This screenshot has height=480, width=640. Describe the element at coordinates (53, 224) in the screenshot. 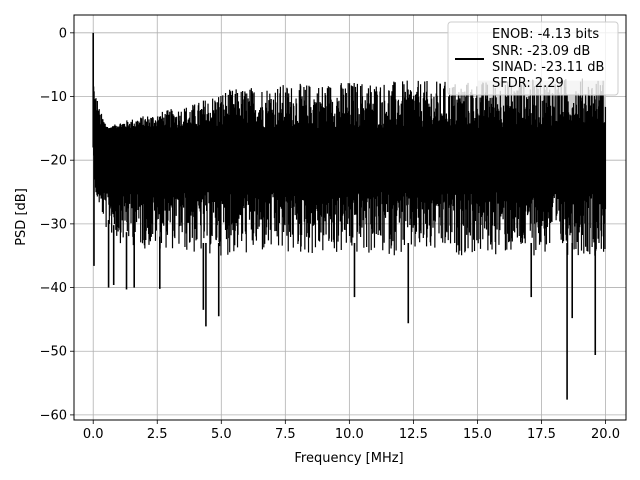

I see `y-tick-label: −30` at that location.